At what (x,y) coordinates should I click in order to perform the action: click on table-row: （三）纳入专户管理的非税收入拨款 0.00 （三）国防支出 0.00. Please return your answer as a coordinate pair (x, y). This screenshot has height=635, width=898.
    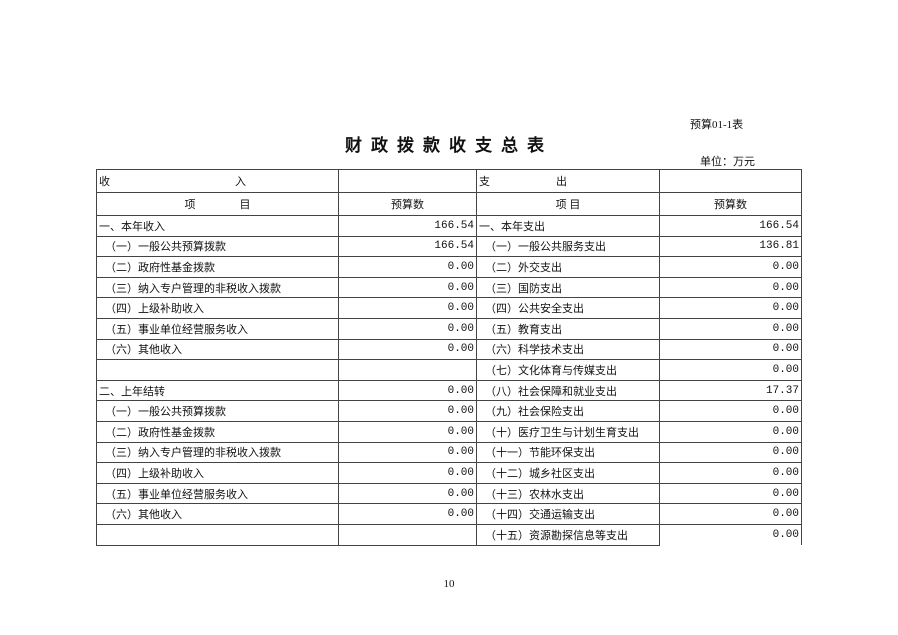
    Looking at the image, I should click on (449, 287).